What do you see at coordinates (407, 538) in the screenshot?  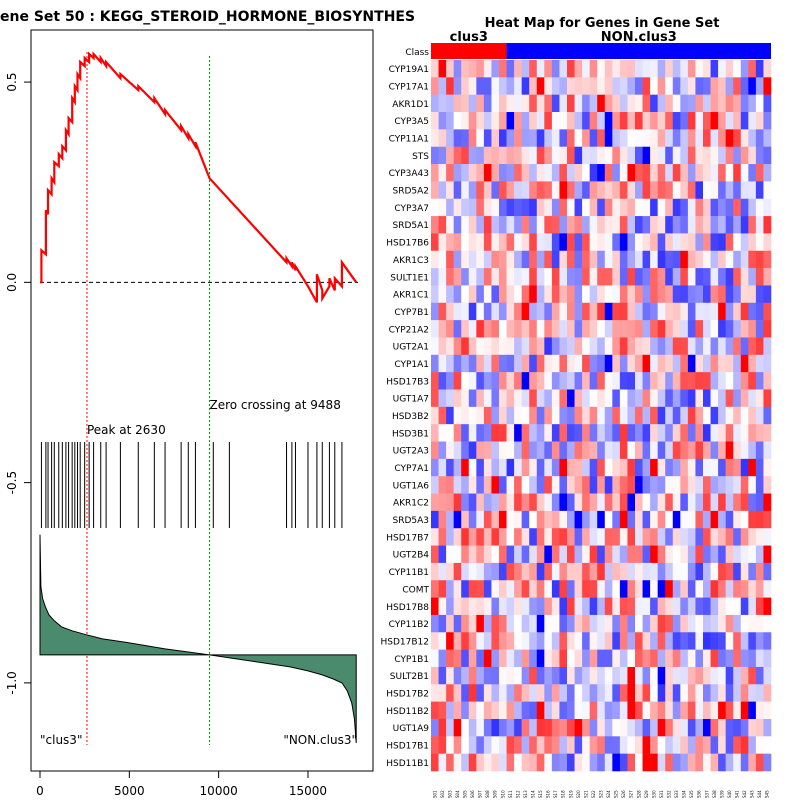 I see `gene-label: HSD17B7` at bounding box center [407, 538].